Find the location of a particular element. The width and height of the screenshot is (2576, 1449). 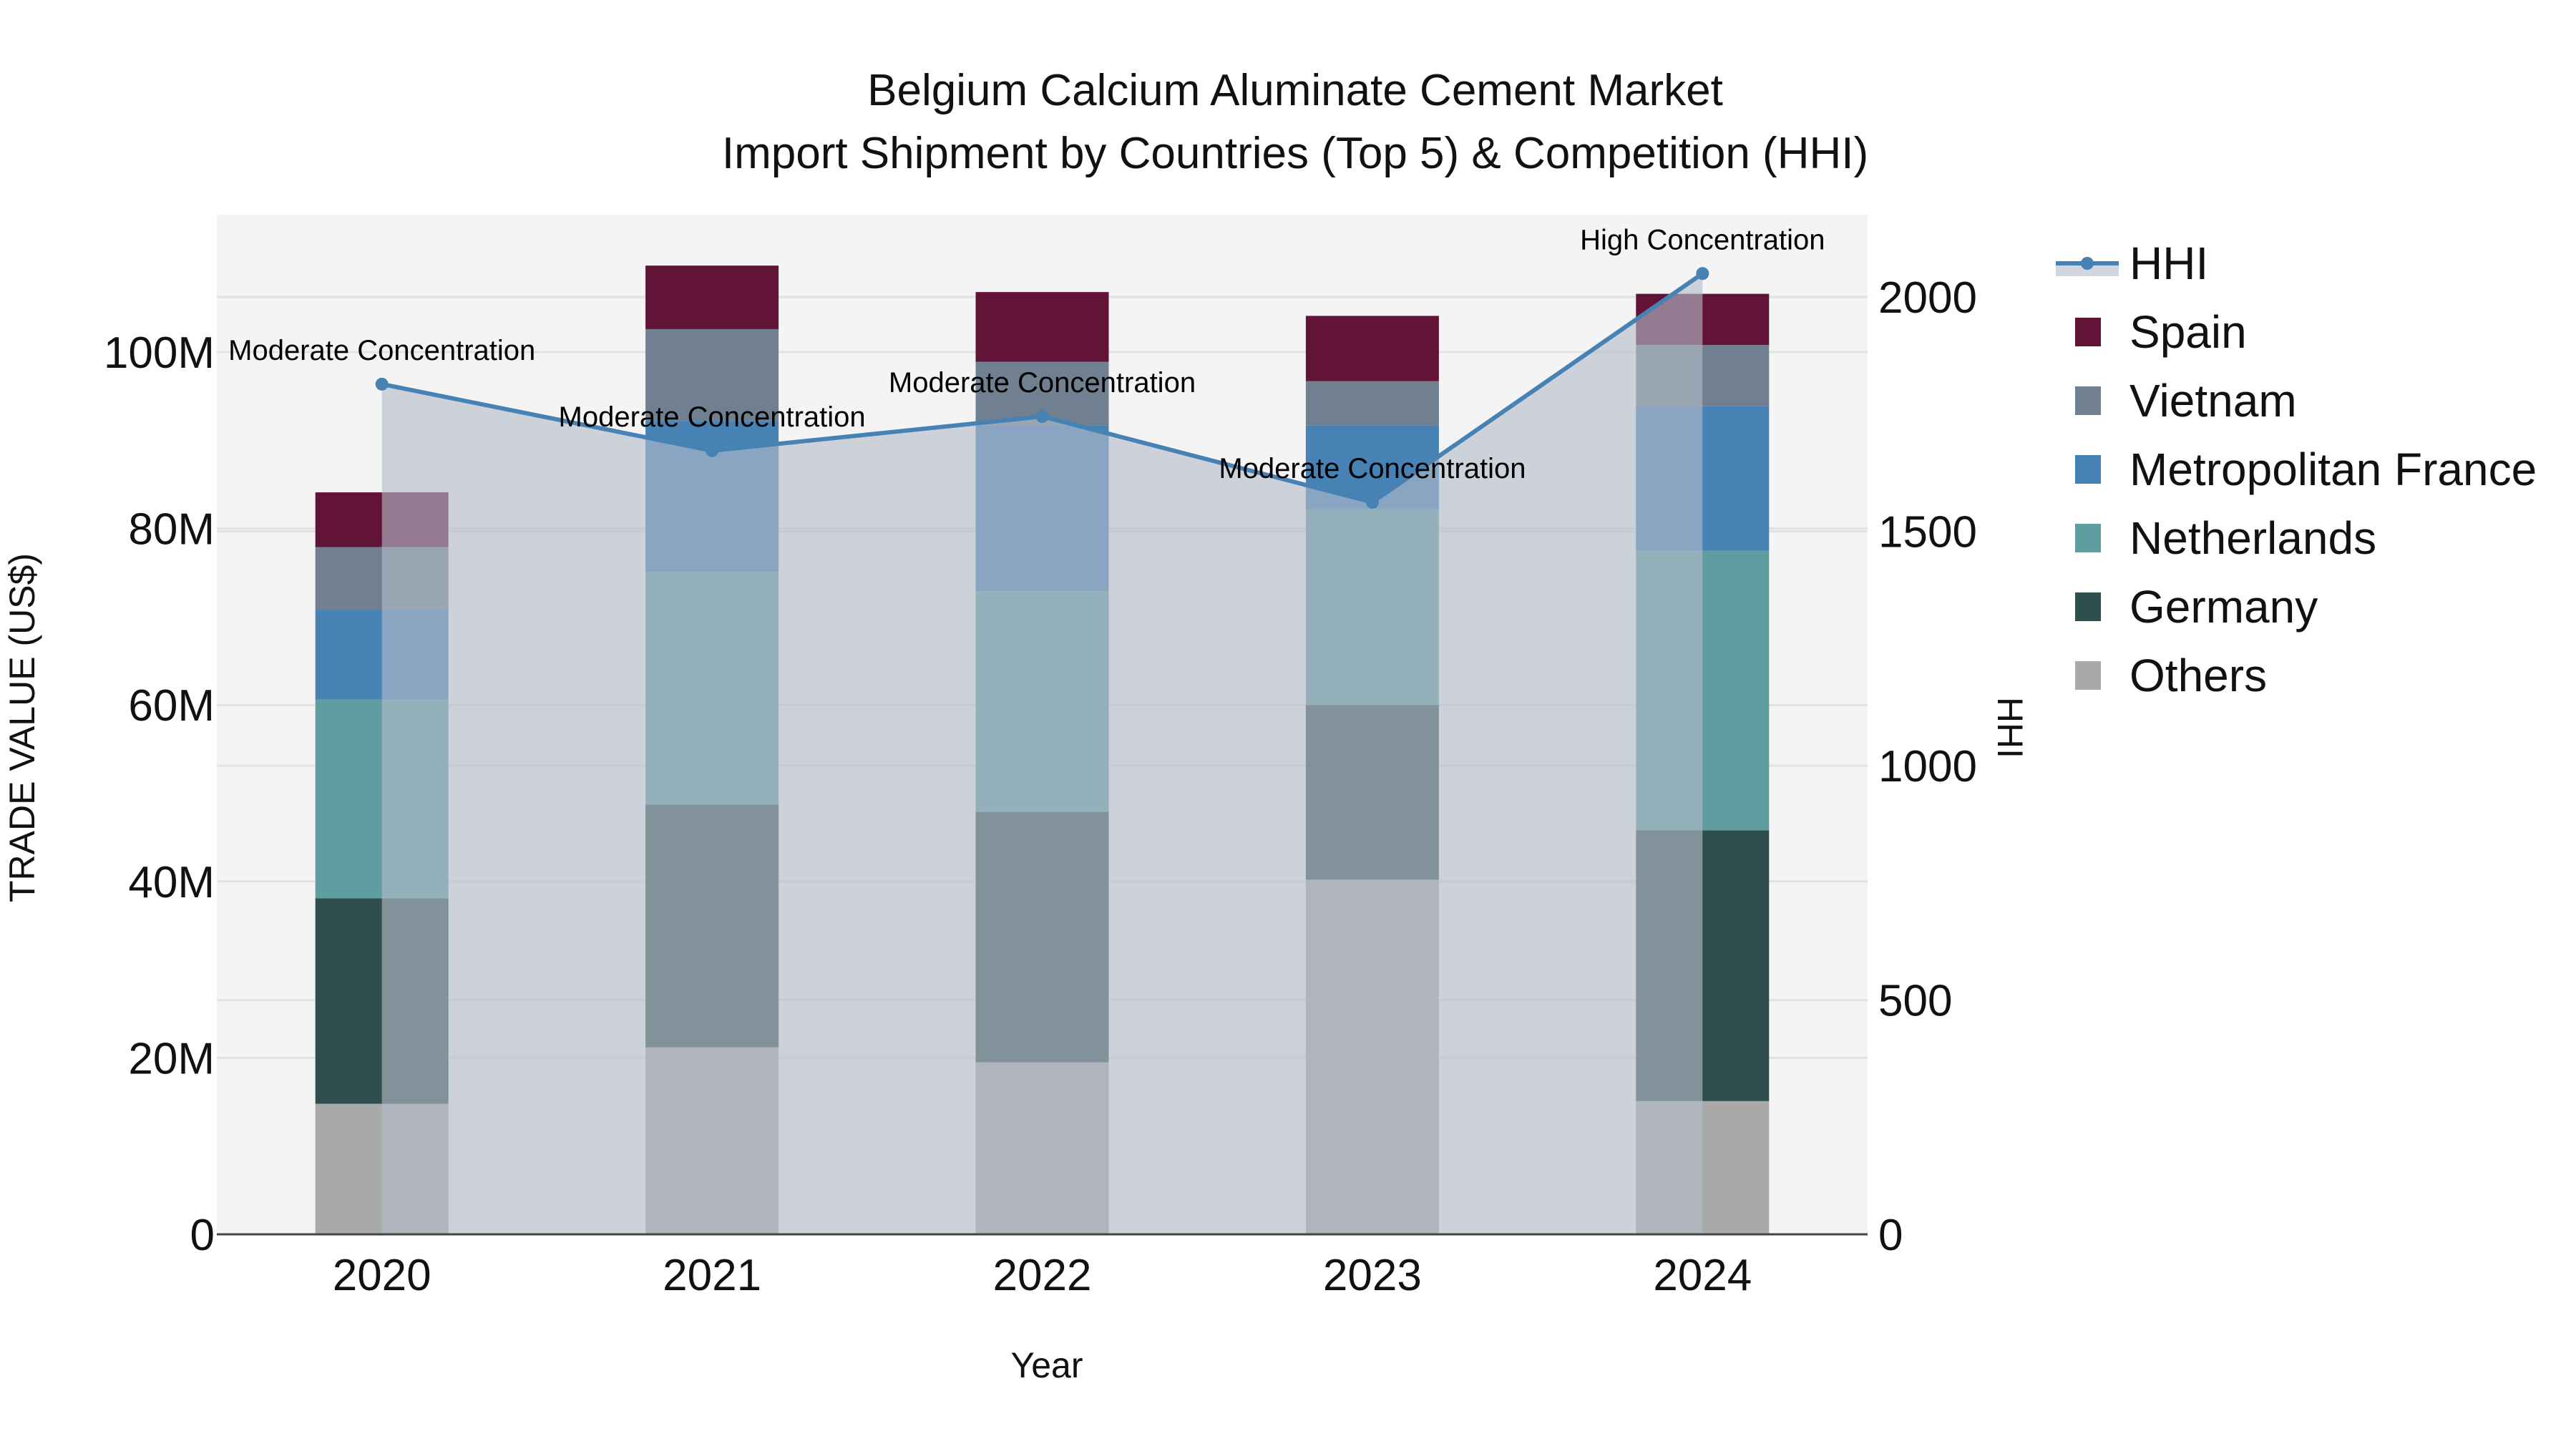

y-axis-left: 0 20M 40M 60M 80M 100M is located at coordinates (159, 794).